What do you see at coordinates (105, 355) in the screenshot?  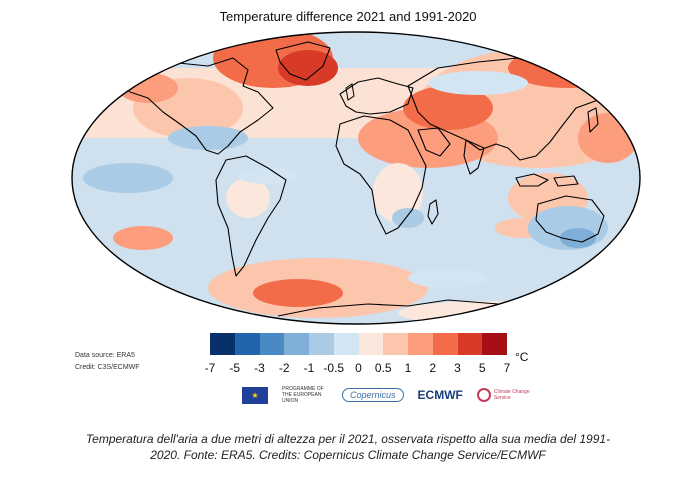 I see `data-source-text: Data source: ERA5` at bounding box center [105, 355].